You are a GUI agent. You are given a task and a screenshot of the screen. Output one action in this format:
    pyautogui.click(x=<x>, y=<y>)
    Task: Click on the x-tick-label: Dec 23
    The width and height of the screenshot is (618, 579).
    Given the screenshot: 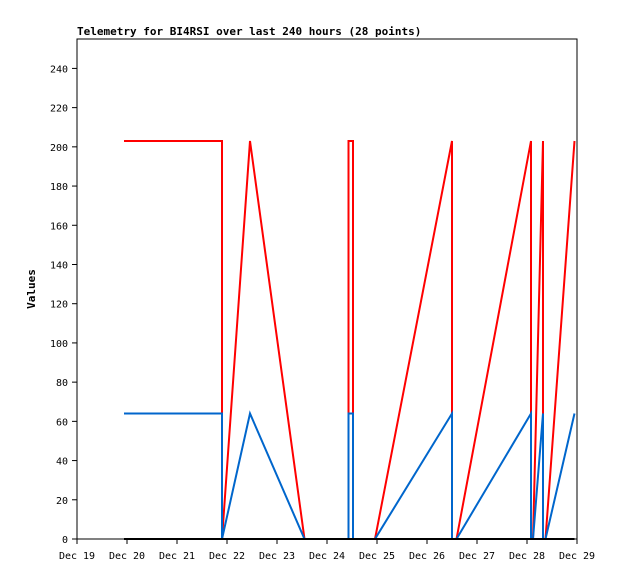 What is the action you would take?
    pyautogui.click(x=277, y=556)
    